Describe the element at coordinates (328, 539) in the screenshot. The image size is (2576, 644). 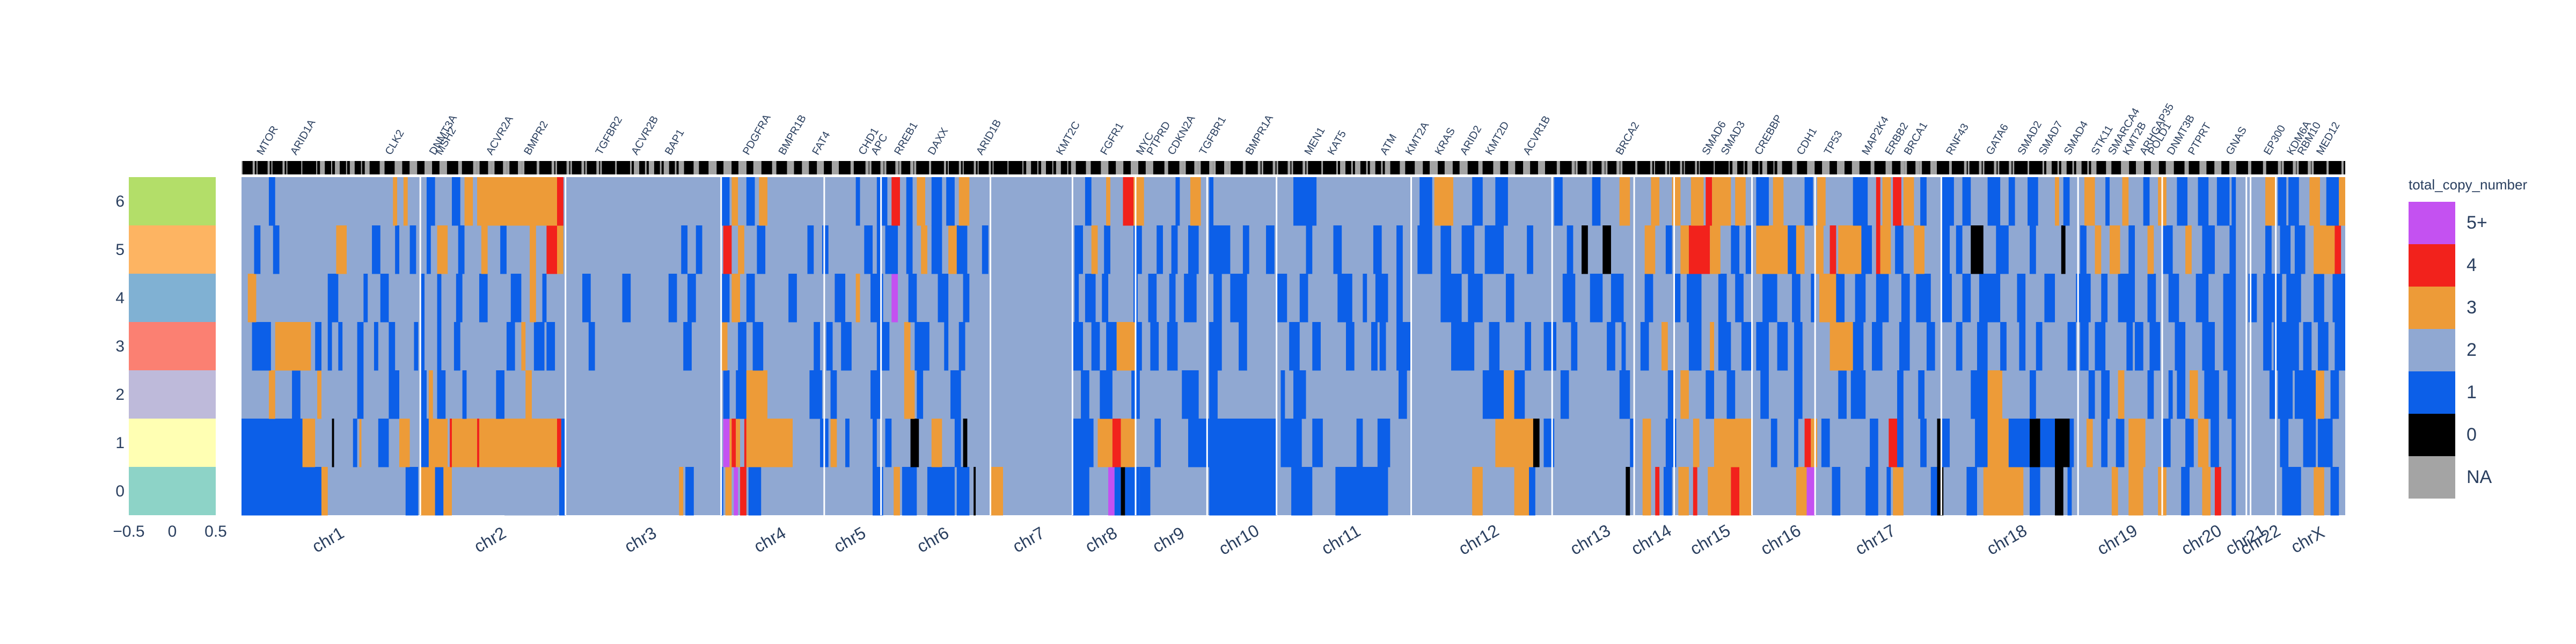
I see `chromosome-label: chr1` at that location.